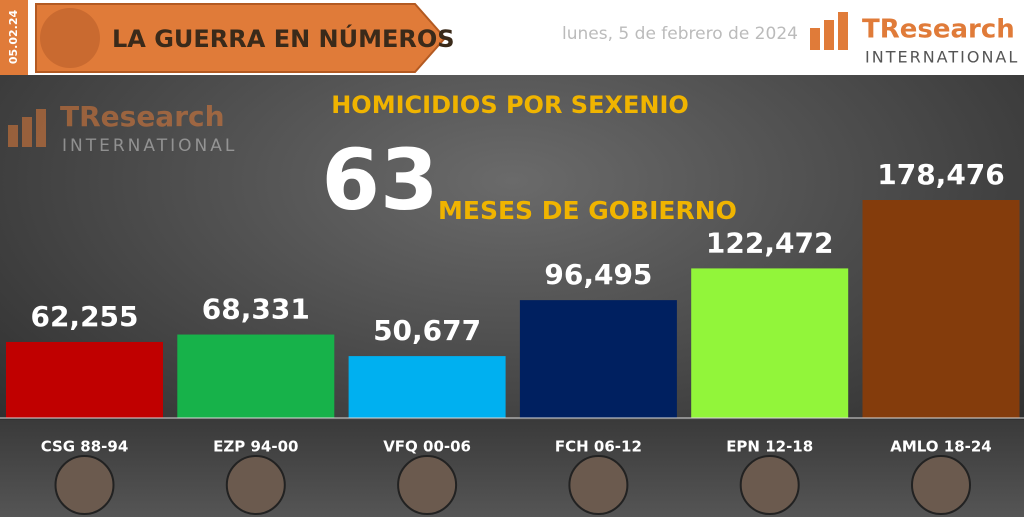 Image resolution: width=1024 pixels, height=522 pixels. I want to click on date-strip, so click(14, 37).